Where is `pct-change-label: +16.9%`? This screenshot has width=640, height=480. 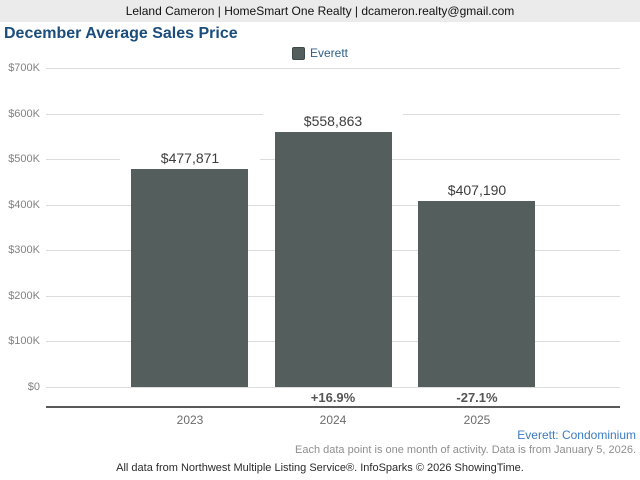 pct-change-label: +16.9% is located at coordinates (333, 397).